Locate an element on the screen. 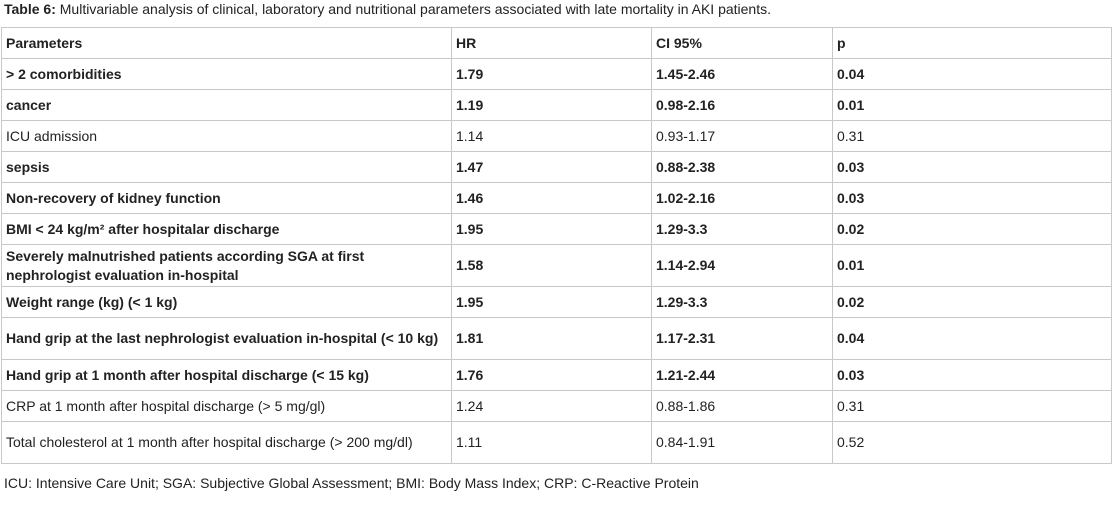 The height and width of the screenshot is (520, 1113). cell-ci: 1.02-2.16 is located at coordinates (742, 198).